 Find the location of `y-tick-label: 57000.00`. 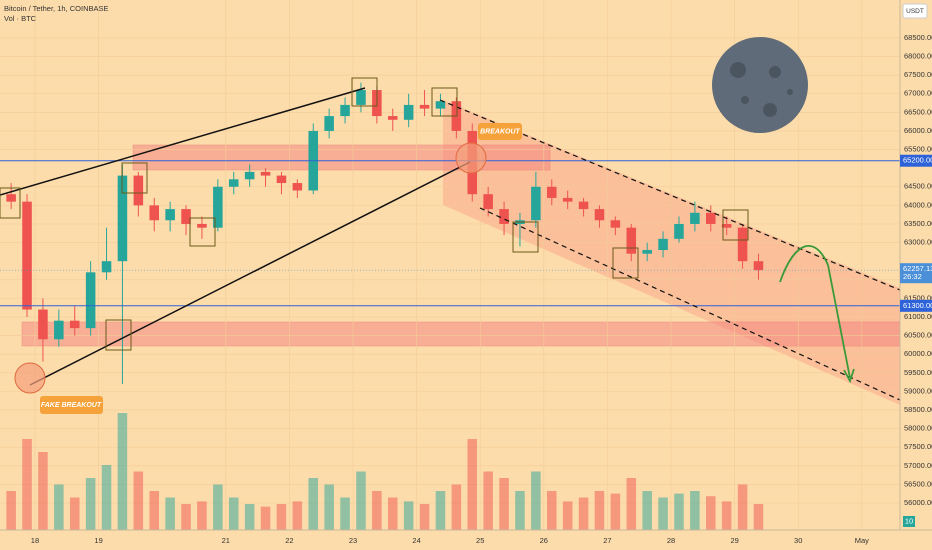

y-tick-label: 57000.00 is located at coordinates (918, 465).